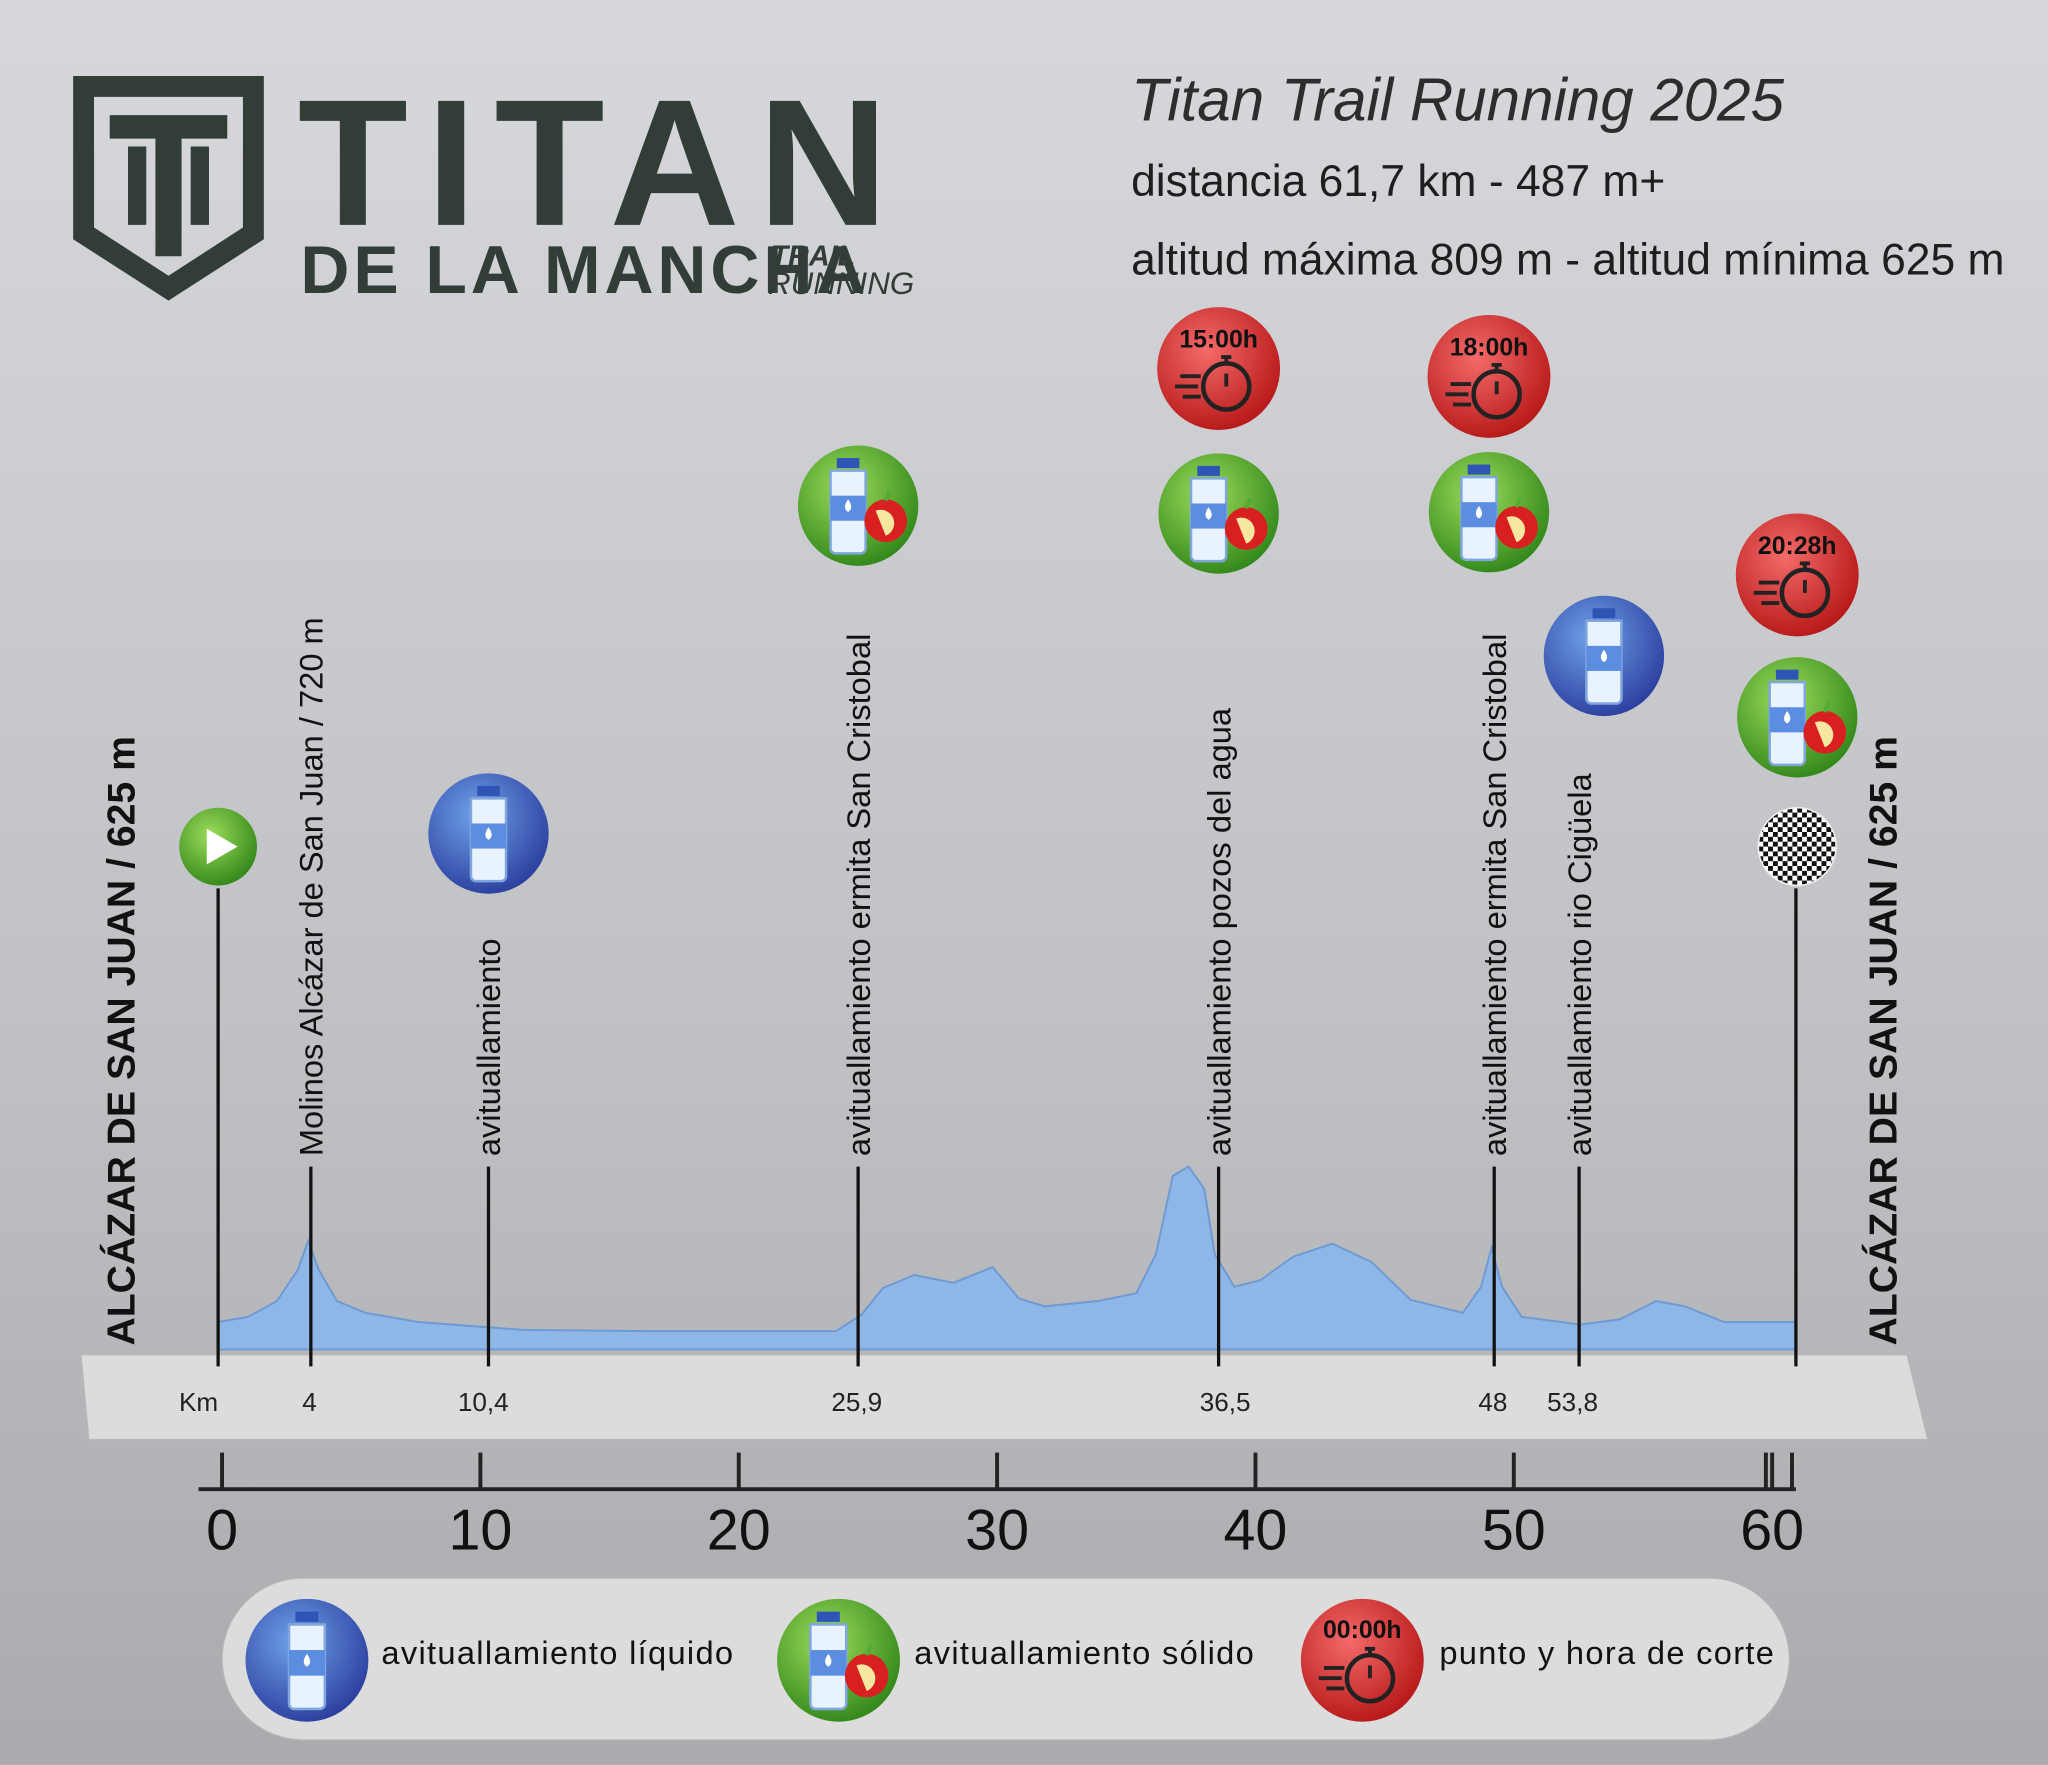 This screenshot has width=2048, height=1765. What do you see at coordinates (997, 1530) in the screenshot?
I see `scale-label: 30` at bounding box center [997, 1530].